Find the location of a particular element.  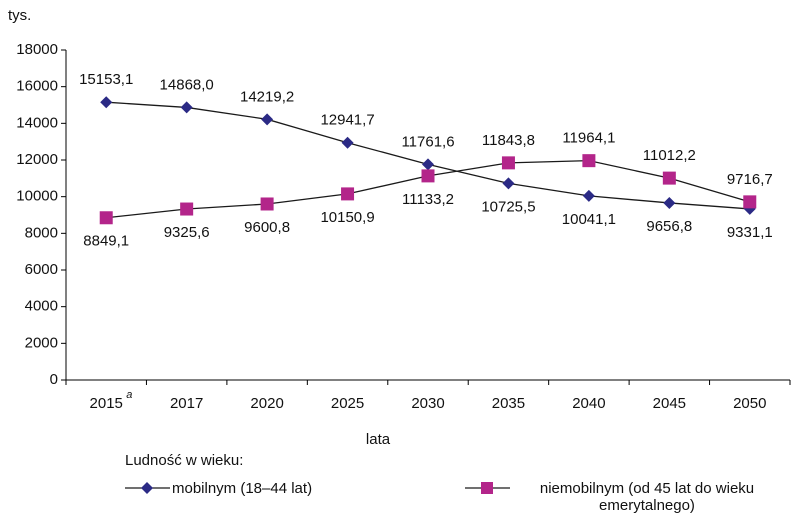

data-label: 9331,1 is located at coordinates (750, 232).